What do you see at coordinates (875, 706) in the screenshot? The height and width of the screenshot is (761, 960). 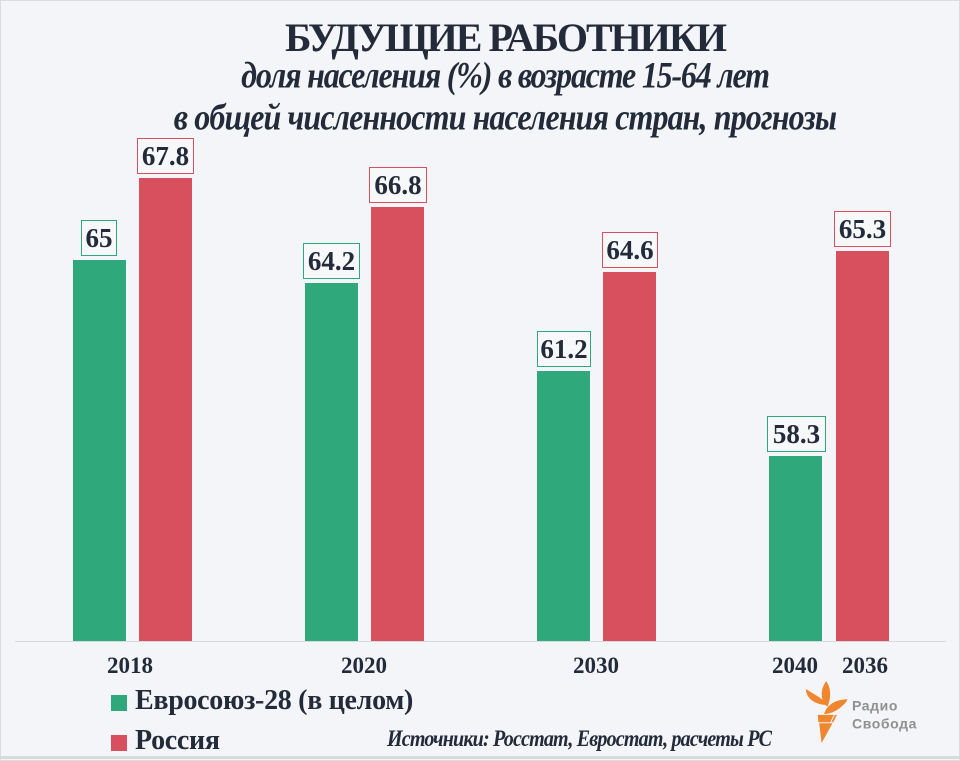 I see `svg-text: Радио` at bounding box center [875, 706].